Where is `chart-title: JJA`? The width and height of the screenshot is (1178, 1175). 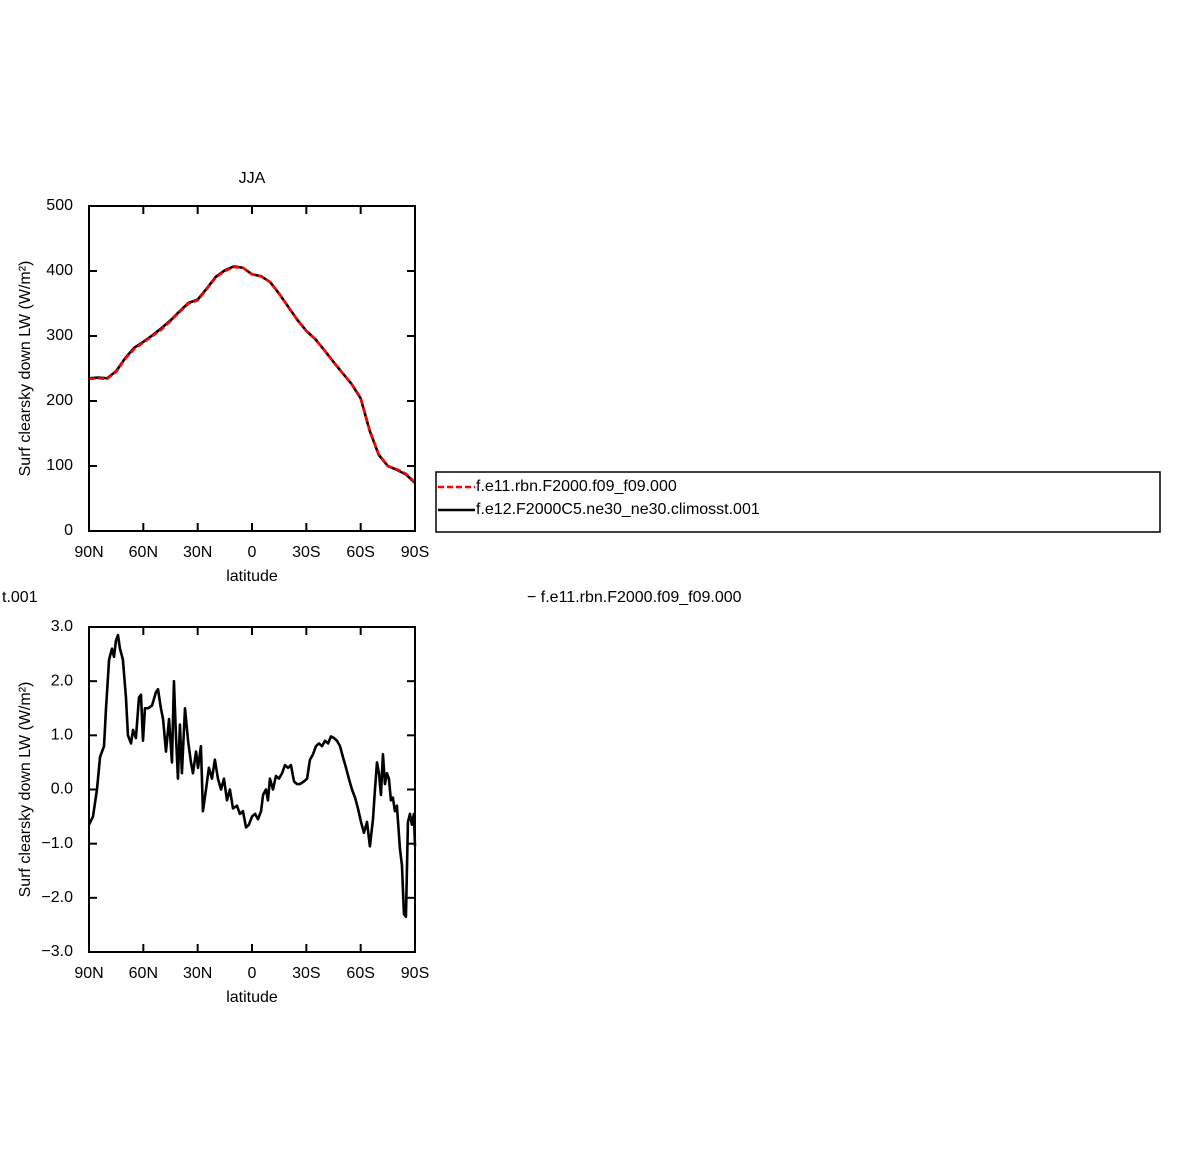
chart-title: JJA is located at coordinates (252, 178).